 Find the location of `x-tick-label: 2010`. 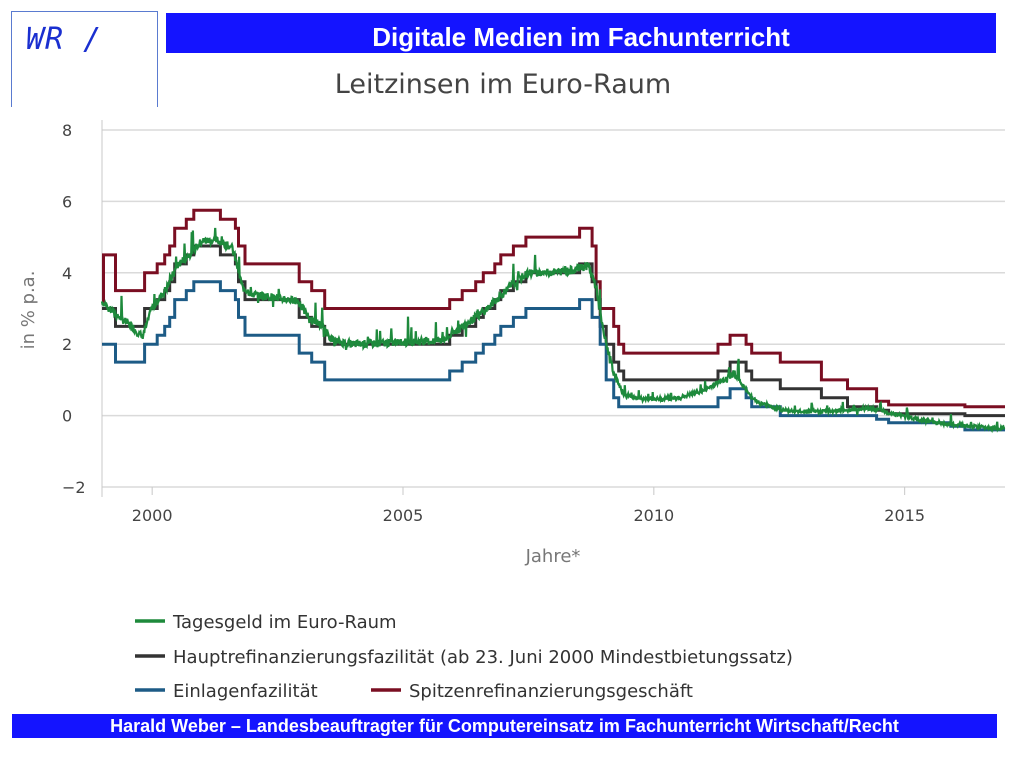

x-tick-label: 2010 is located at coordinates (653, 515).